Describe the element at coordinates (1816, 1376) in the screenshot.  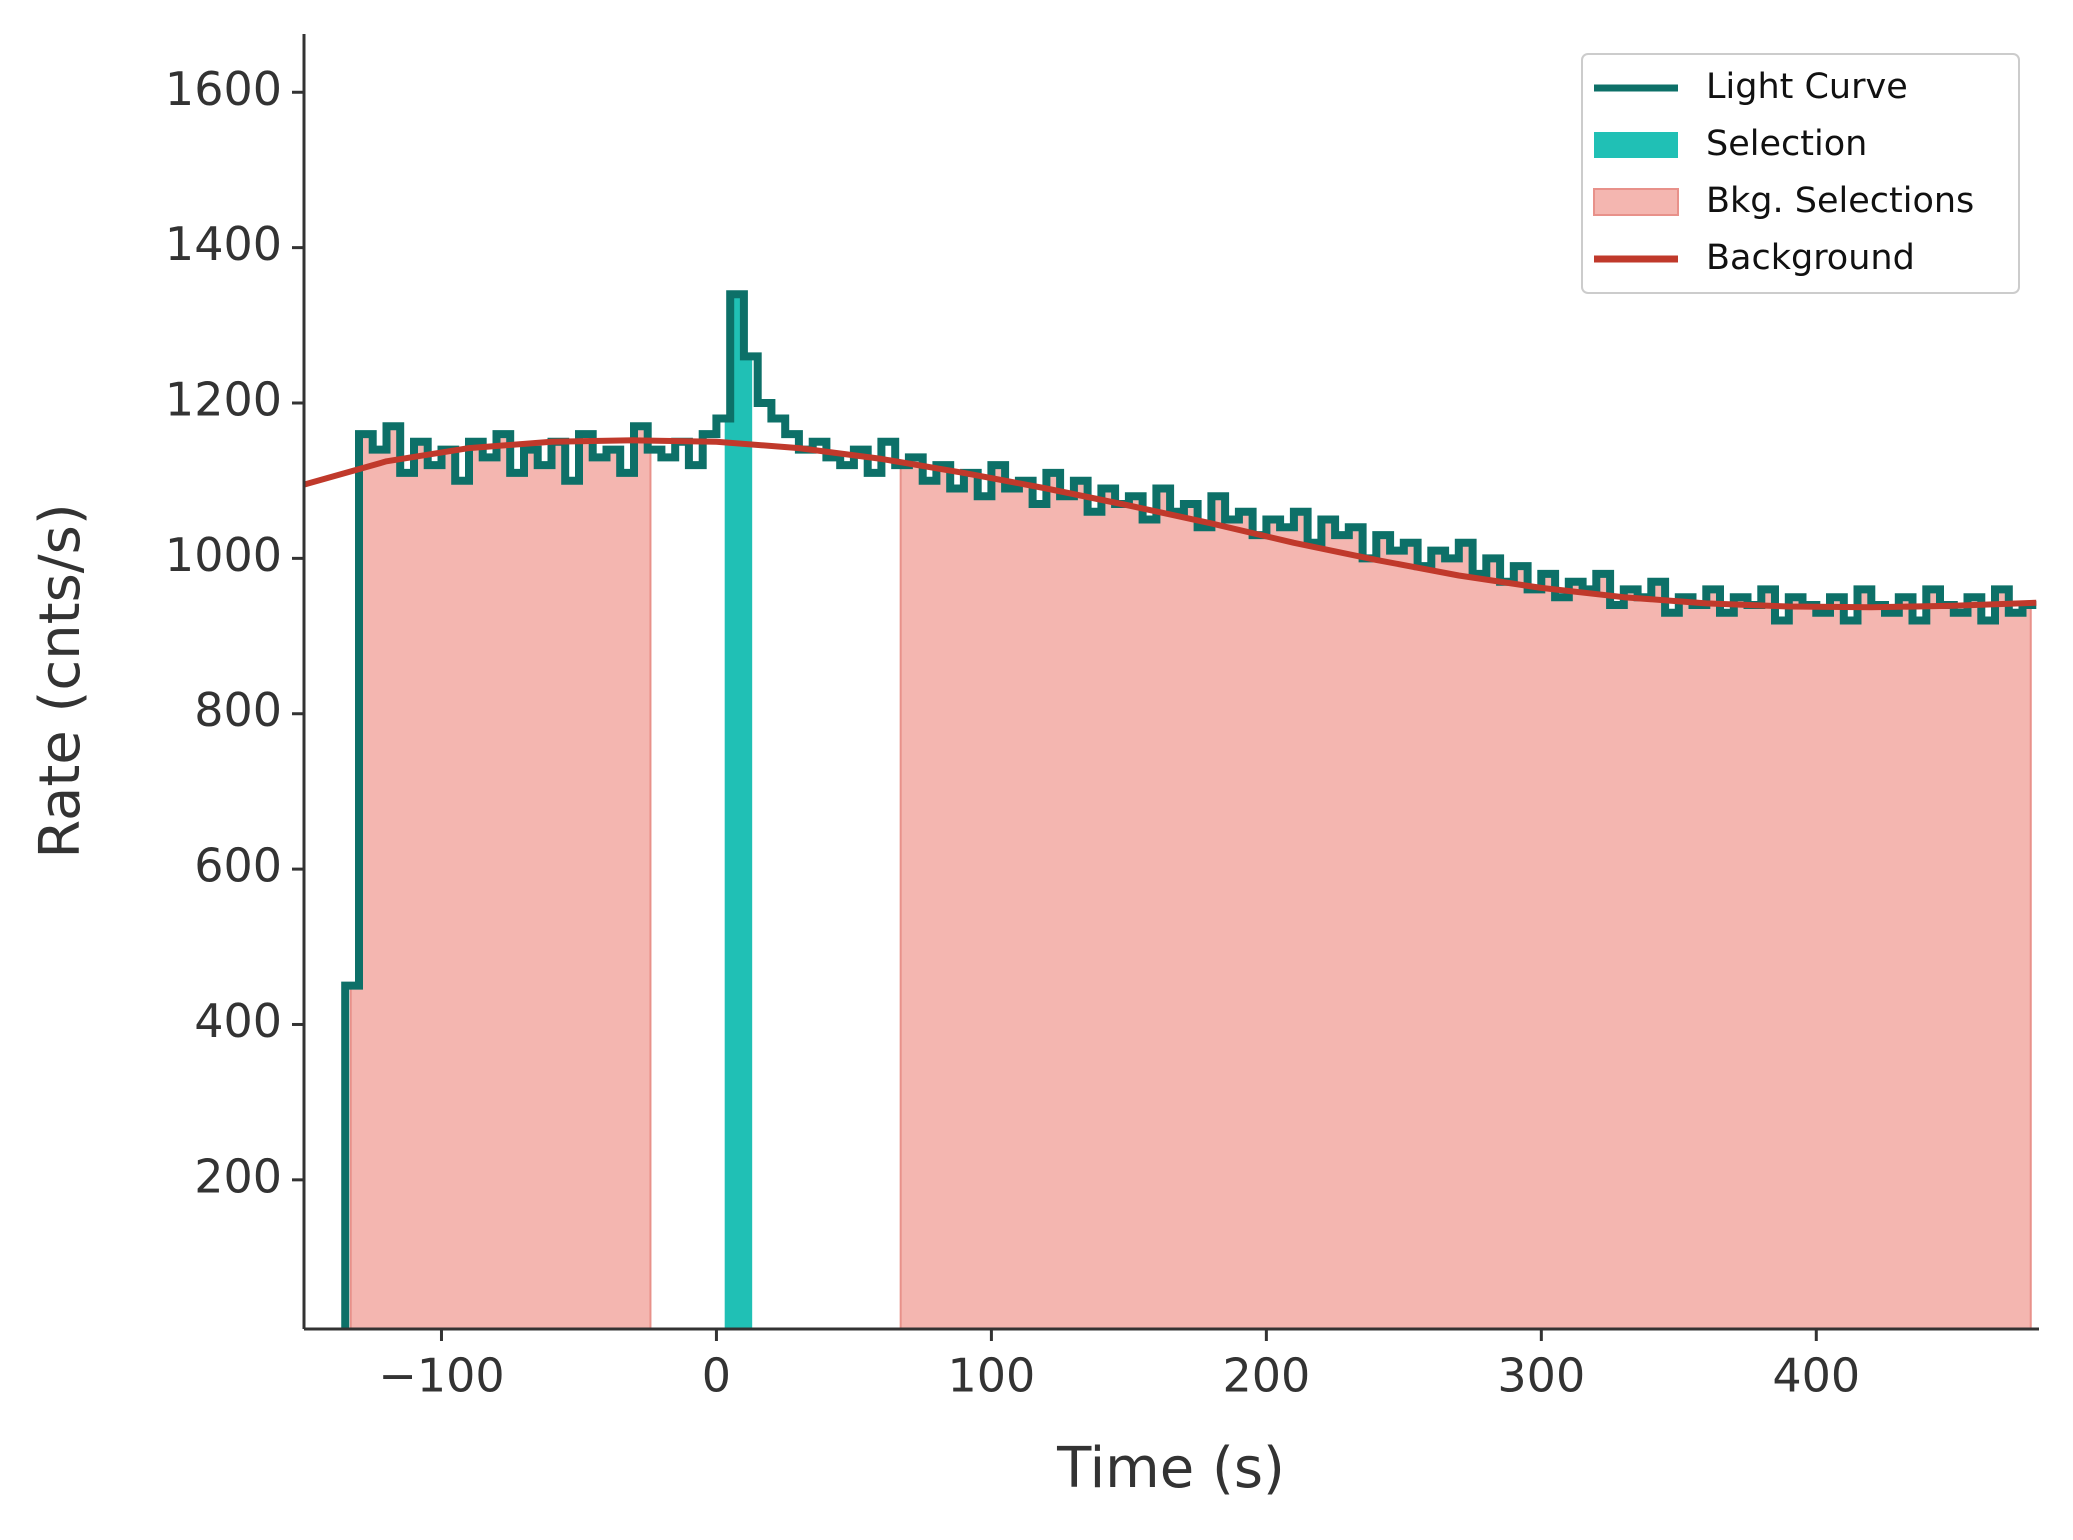
I see `x-tick-label: 400` at that location.